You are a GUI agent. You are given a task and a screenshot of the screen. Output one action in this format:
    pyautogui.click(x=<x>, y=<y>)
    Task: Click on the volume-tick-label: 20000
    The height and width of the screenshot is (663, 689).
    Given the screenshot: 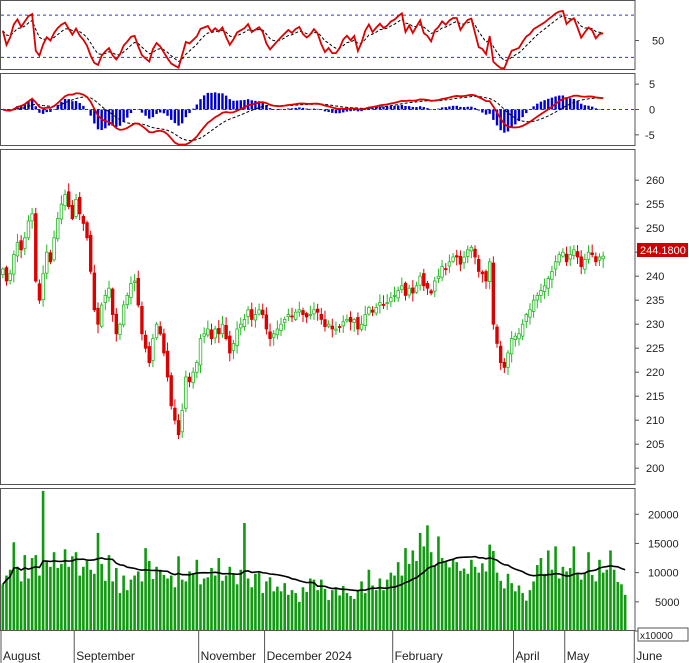 What is the action you would take?
    pyautogui.click(x=663, y=515)
    